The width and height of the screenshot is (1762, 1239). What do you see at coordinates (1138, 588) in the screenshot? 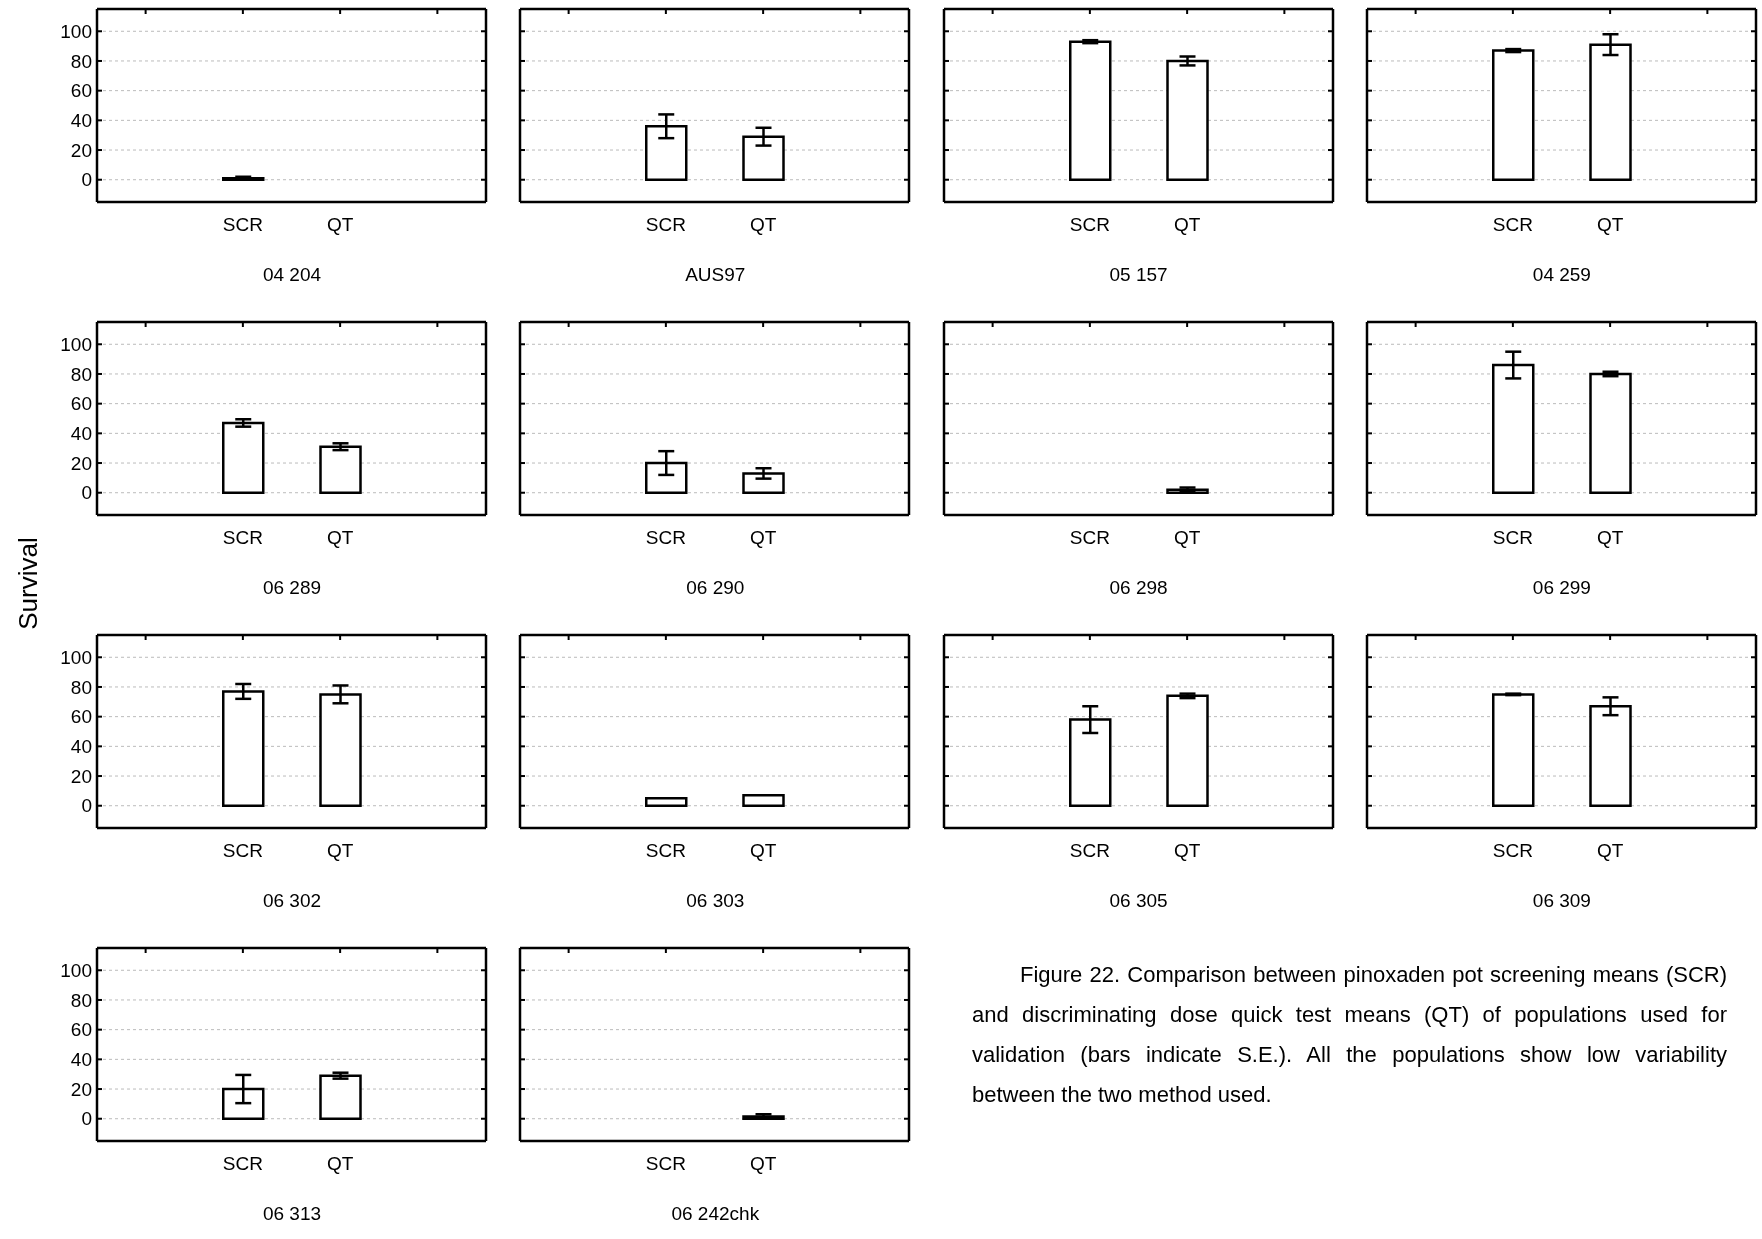
I see `text: 06 298` at bounding box center [1138, 588].